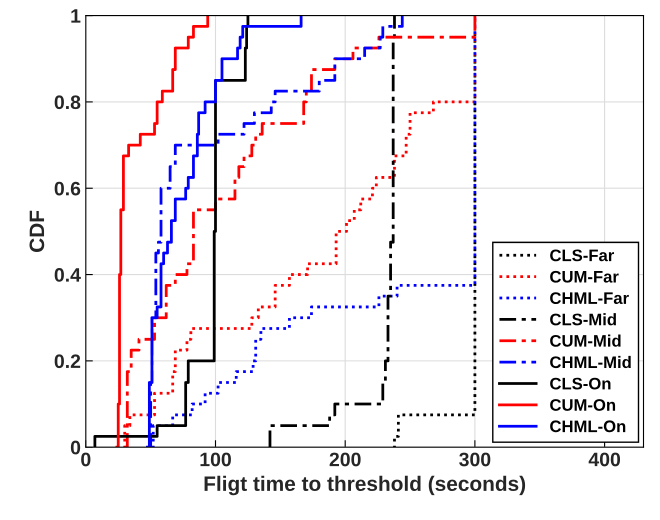 This screenshot has height=520, width=660. Describe the element at coordinates (584, 276) in the screenshot. I see `legend-label: CUM-Far` at that location.